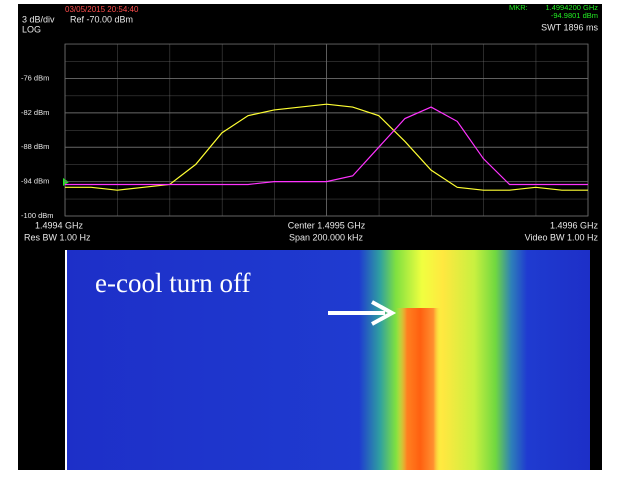 The height and width of the screenshot is (486, 620). What do you see at coordinates (362, 313) in the screenshot?
I see `arrow` at bounding box center [362, 313].